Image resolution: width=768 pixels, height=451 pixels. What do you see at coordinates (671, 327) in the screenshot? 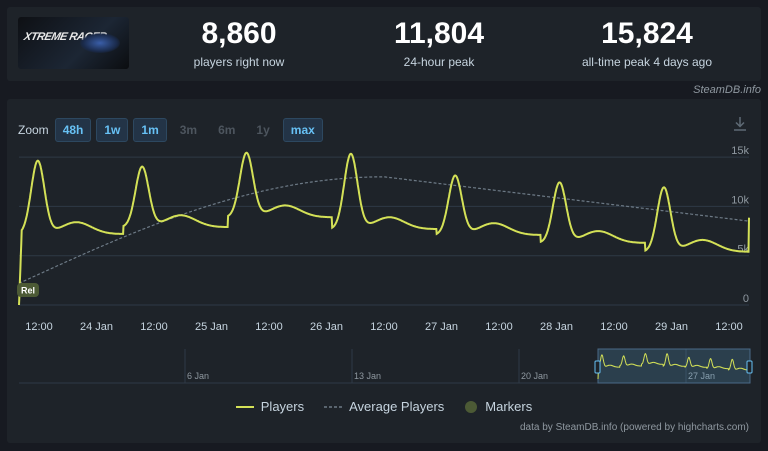
I see `x-tick-label: 29 Jan` at bounding box center [671, 327].